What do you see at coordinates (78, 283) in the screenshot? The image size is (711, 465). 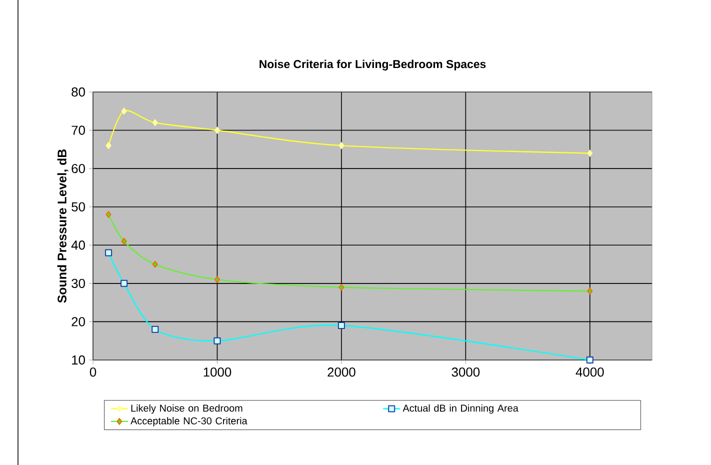 I see `y-tick-label: 30` at bounding box center [78, 283].